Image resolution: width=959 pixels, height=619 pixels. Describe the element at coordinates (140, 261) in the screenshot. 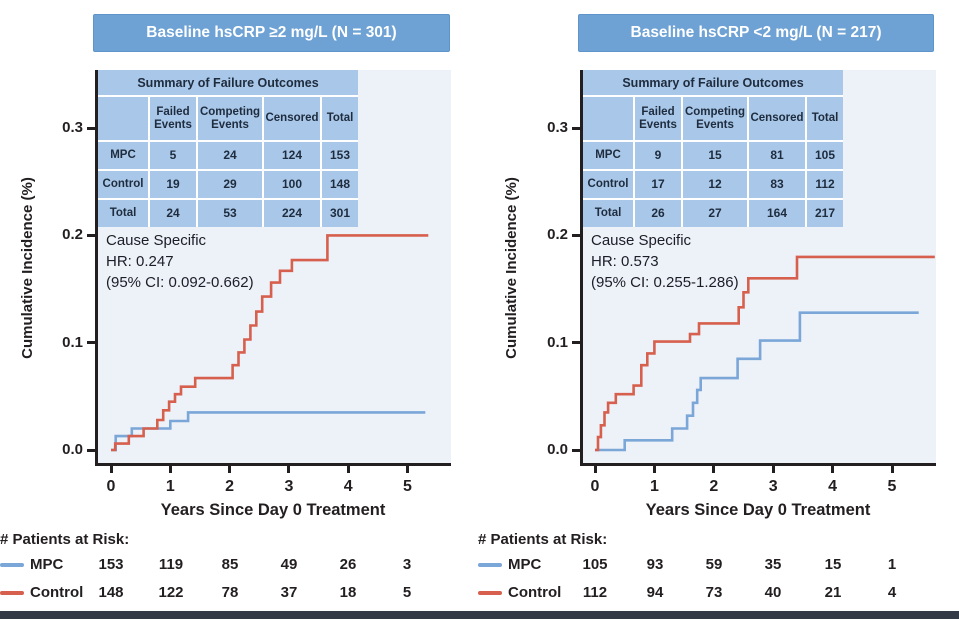

I see `annotation-line: HR: 0.247` at that location.